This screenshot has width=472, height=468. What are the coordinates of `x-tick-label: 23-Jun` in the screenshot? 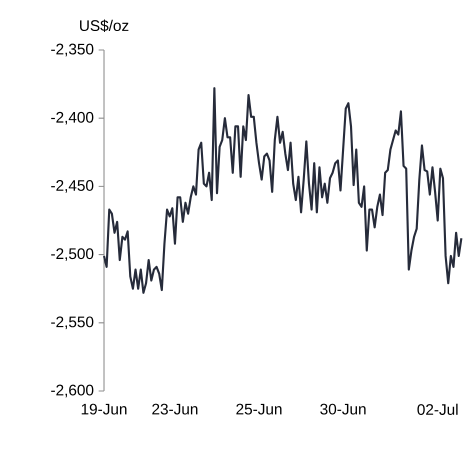 It's located at (175, 409).